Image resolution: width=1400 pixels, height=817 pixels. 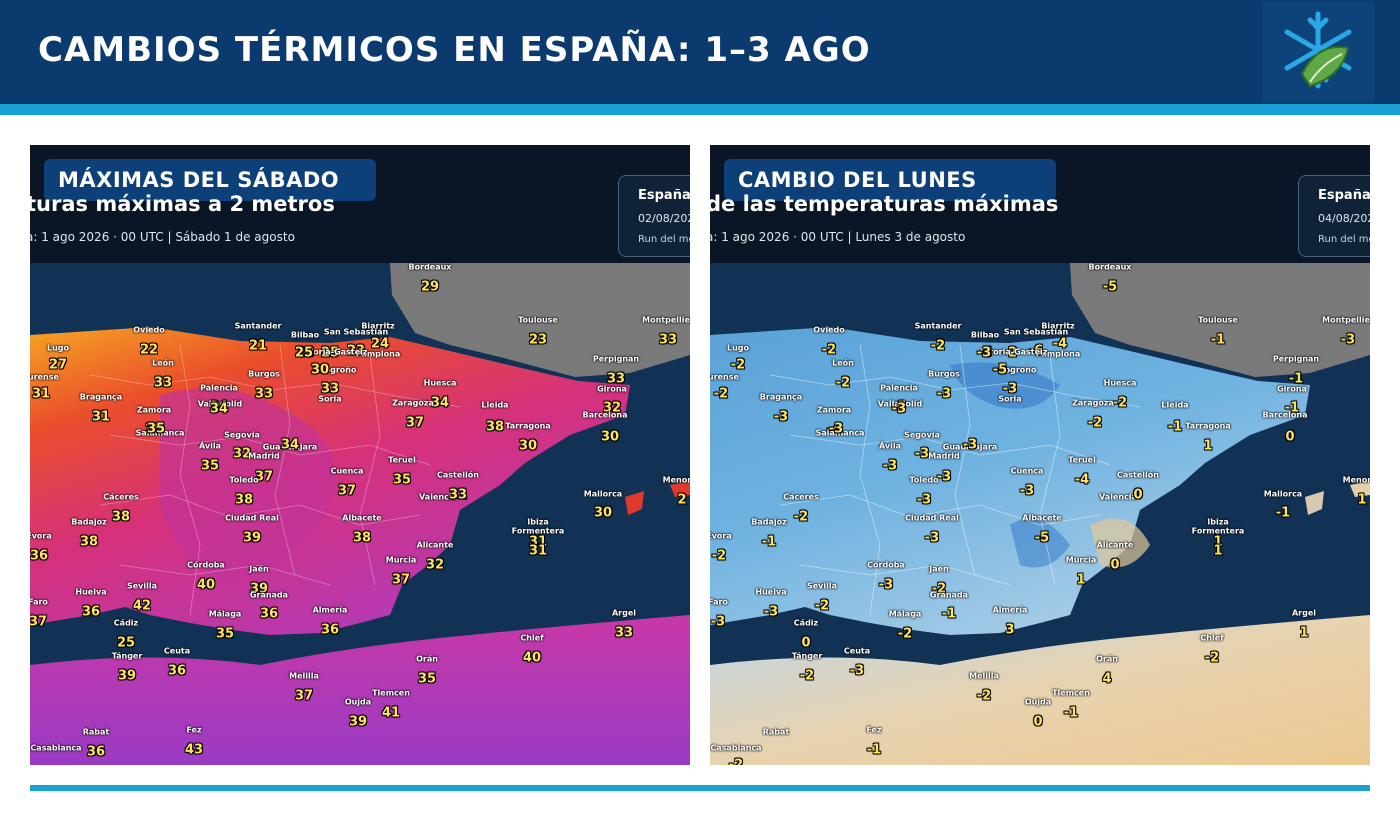 What do you see at coordinates (1356, 480) in the screenshot?
I see `city-name-menorca: Menorca` at bounding box center [1356, 480].